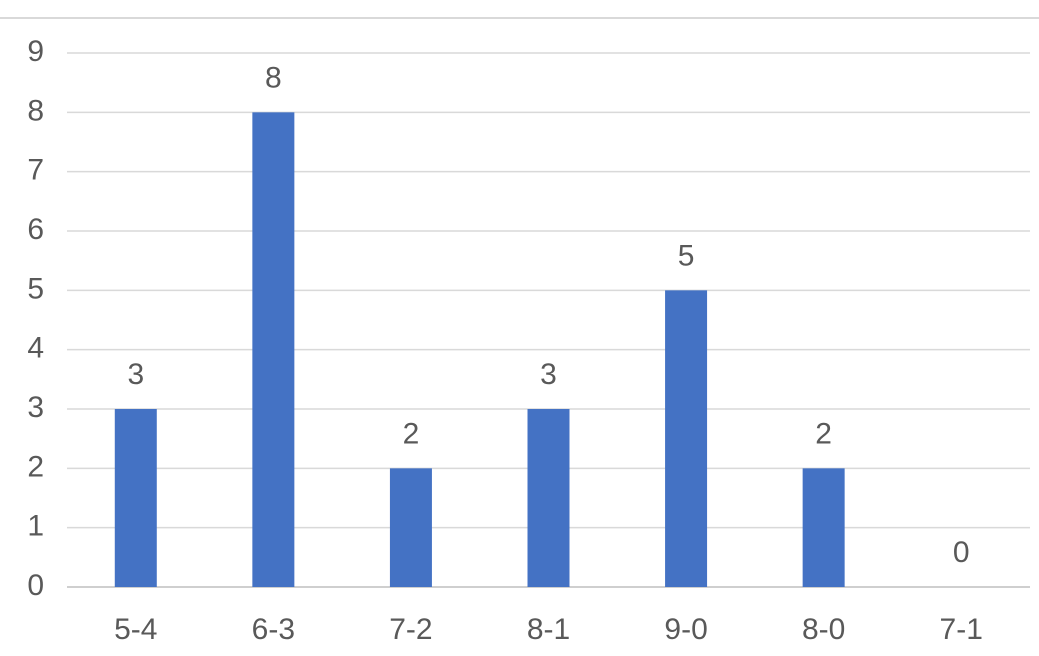 This screenshot has width=1039, height=656. What do you see at coordinates (35, 466) in the screenshot?
I see `y-tick-label: 2` at bounding box center [35, 466].